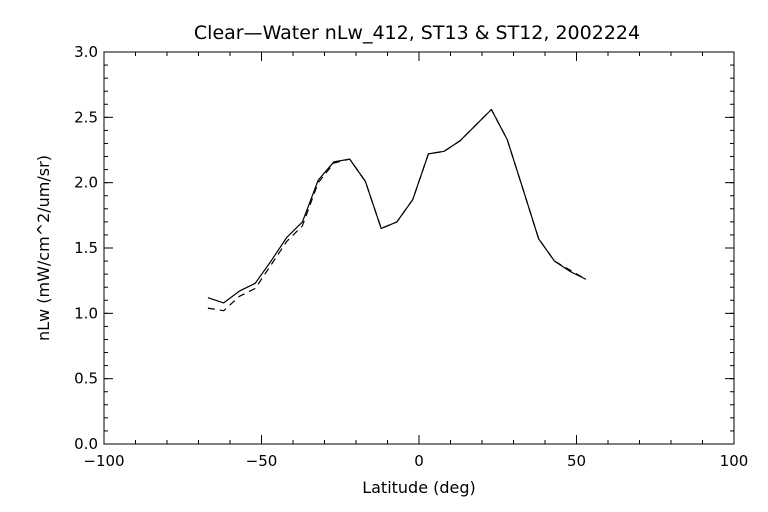  What do you see at coordinates (419, 461) in the screenshot?
I see `x-tick-label: 0` at bounding box center [419, 461].